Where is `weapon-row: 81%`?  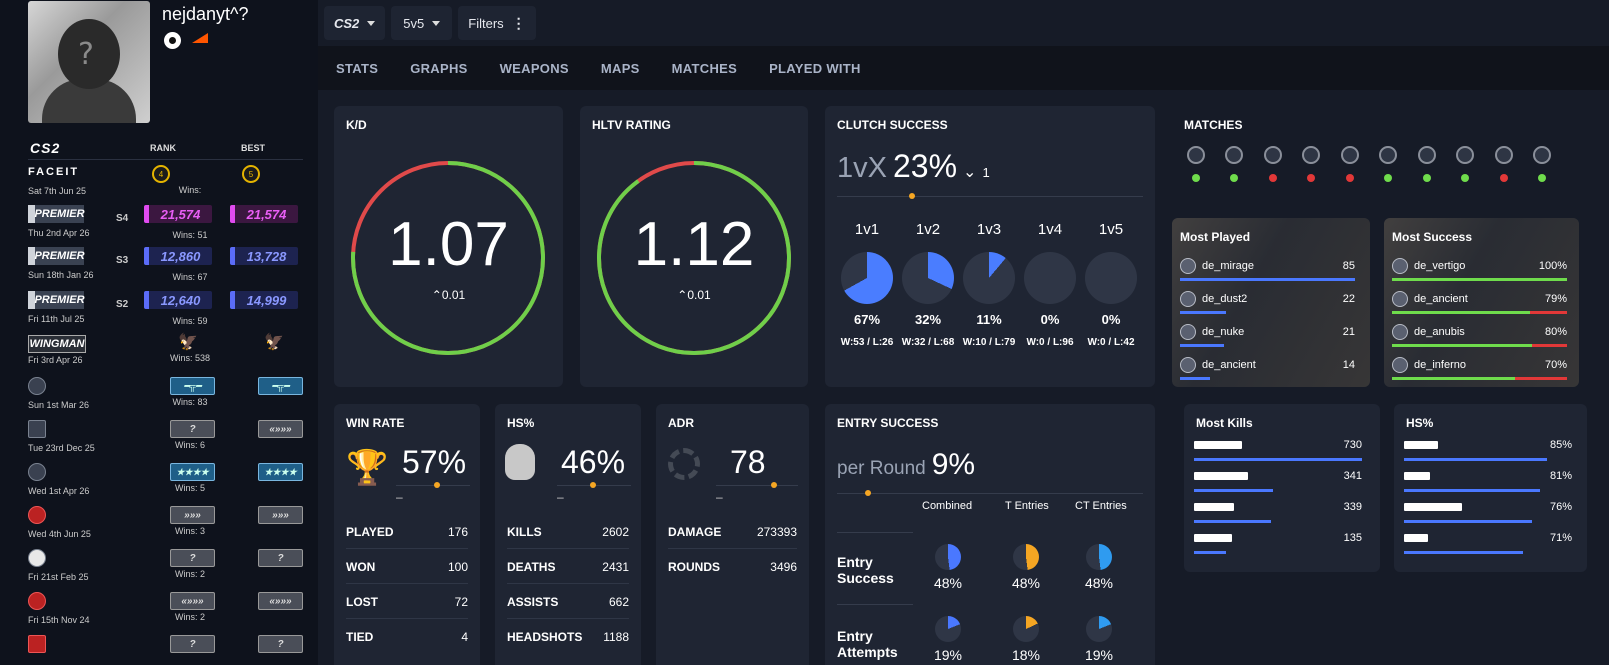 weapon-row: 81% is located at coordinates (1488, 484).